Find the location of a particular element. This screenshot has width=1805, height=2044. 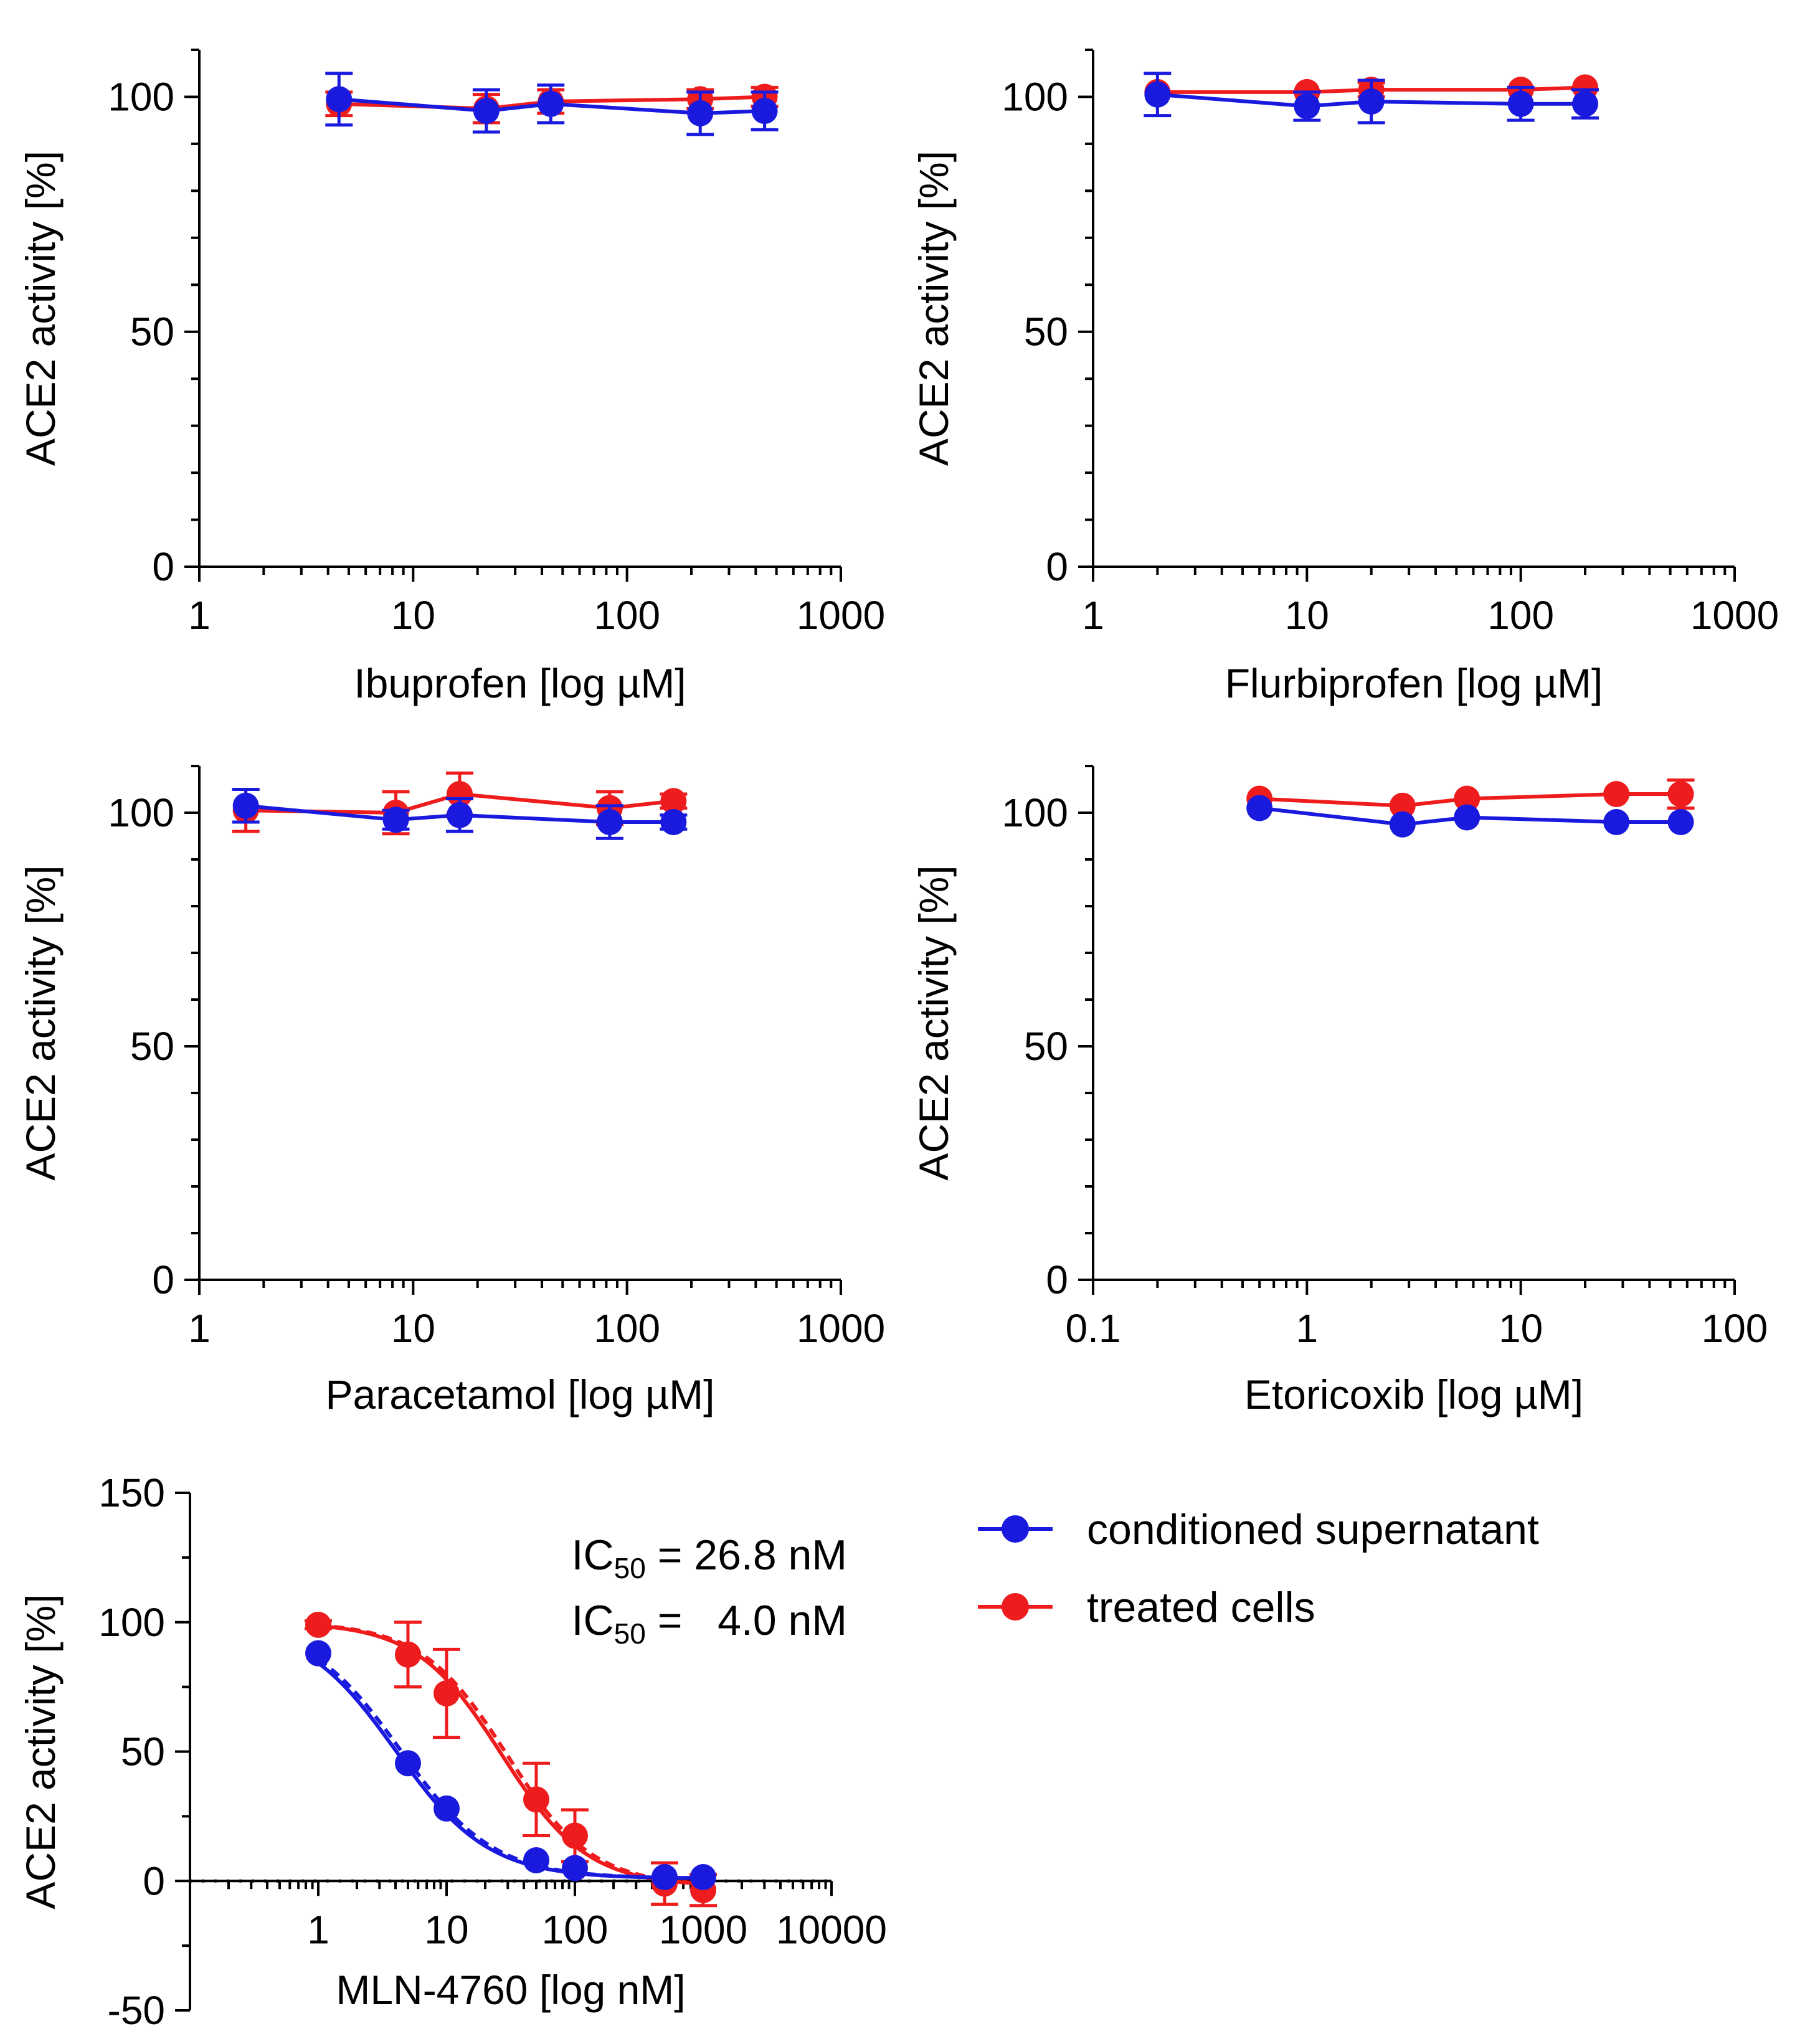

ic50-annotation-treated-cells: IC50 = 26.8 nM is located at coordinates (709, 1557).